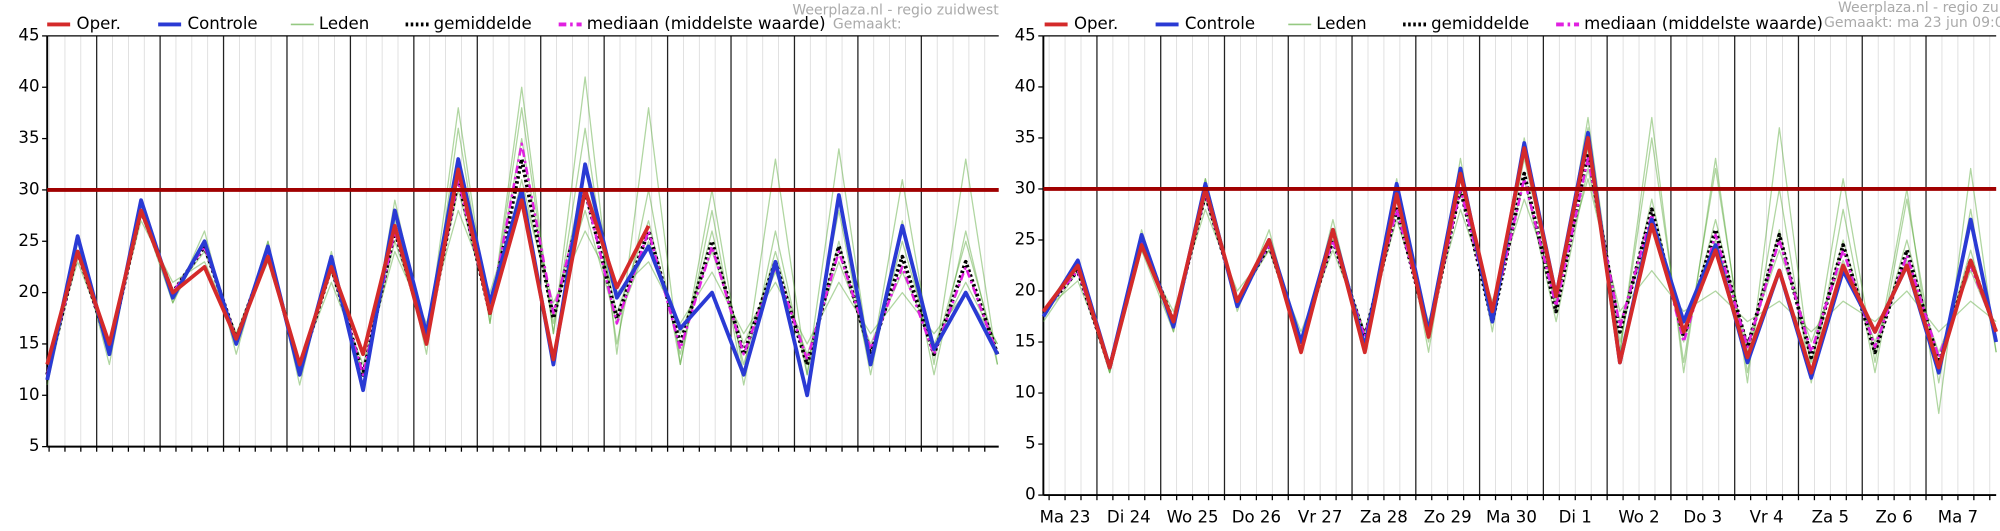 The image size is (2000, 531). Describe the element at coordinates (348, 267) in the screenshot. I see `series-line` at that location.